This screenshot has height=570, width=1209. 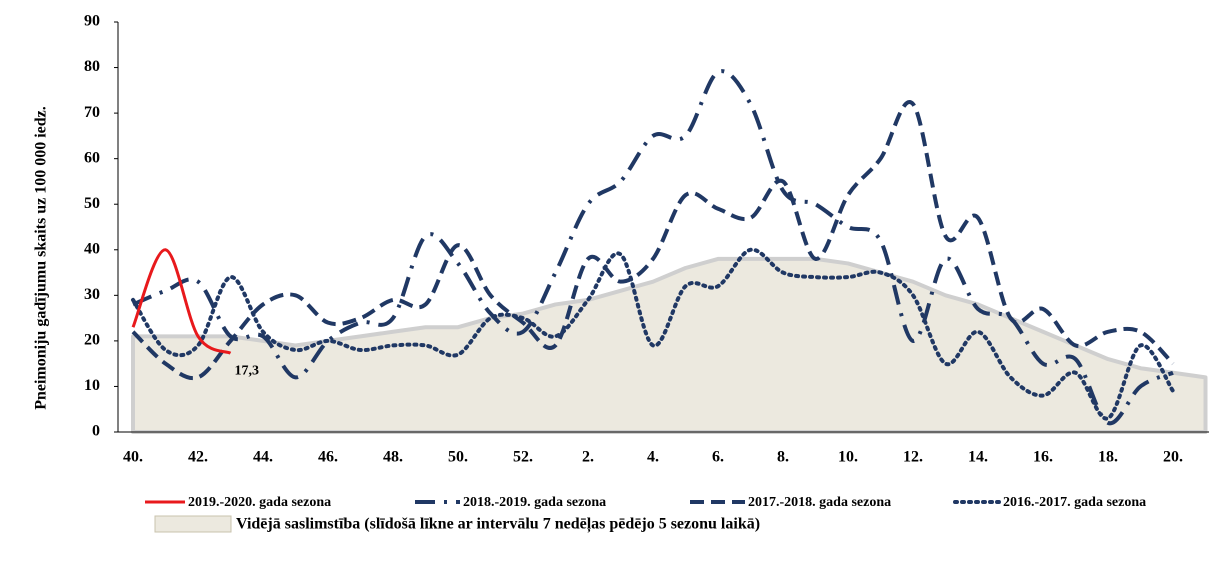 I want to click on legend-label: 2017.-2018. gada sezona, so click(x=819, y=502).